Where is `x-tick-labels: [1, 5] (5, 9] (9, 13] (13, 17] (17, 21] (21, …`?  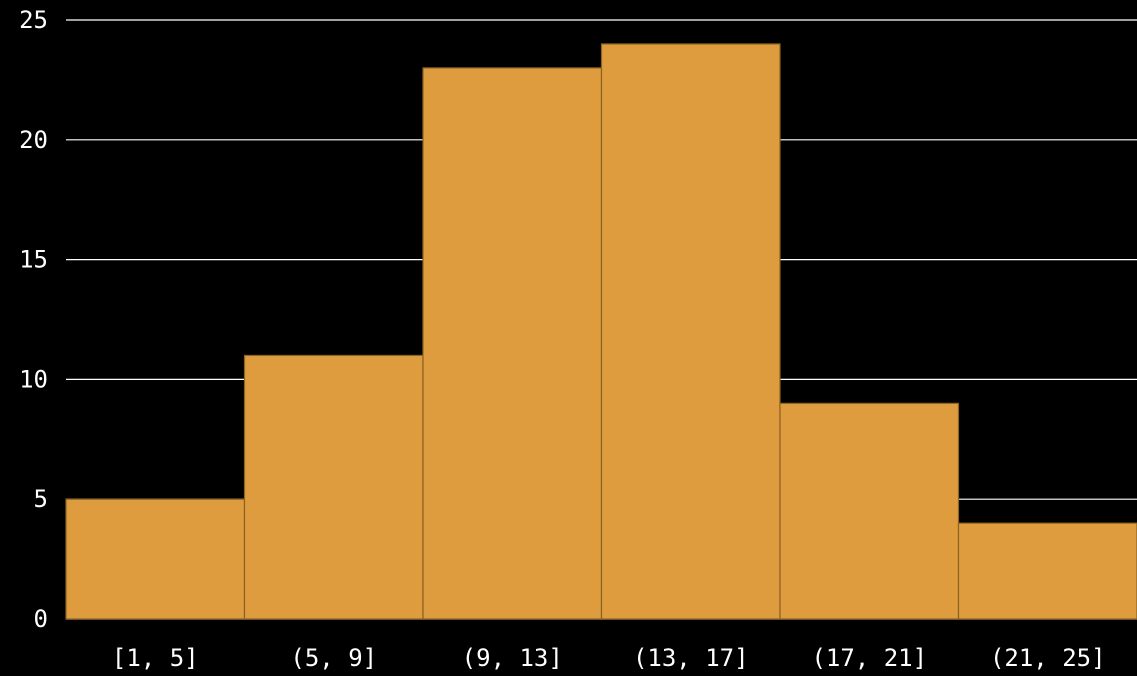
x-tick-labels: [1, 5] (5, 9] (9, 13] (13, 17] (17, 21] (21, … is located at coordinates (609, 658).